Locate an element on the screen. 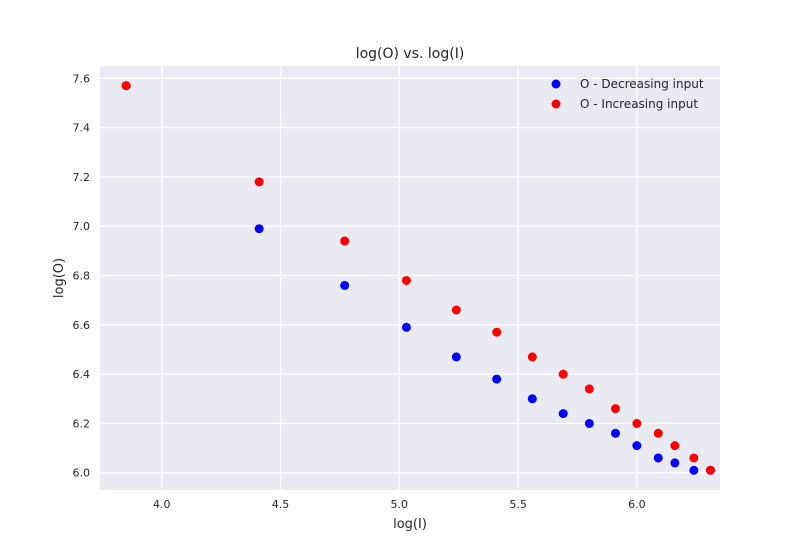 The height and width of the screenshot is (550, 800). y-tick-label: 7.0 is located at coordinates (82, 226).